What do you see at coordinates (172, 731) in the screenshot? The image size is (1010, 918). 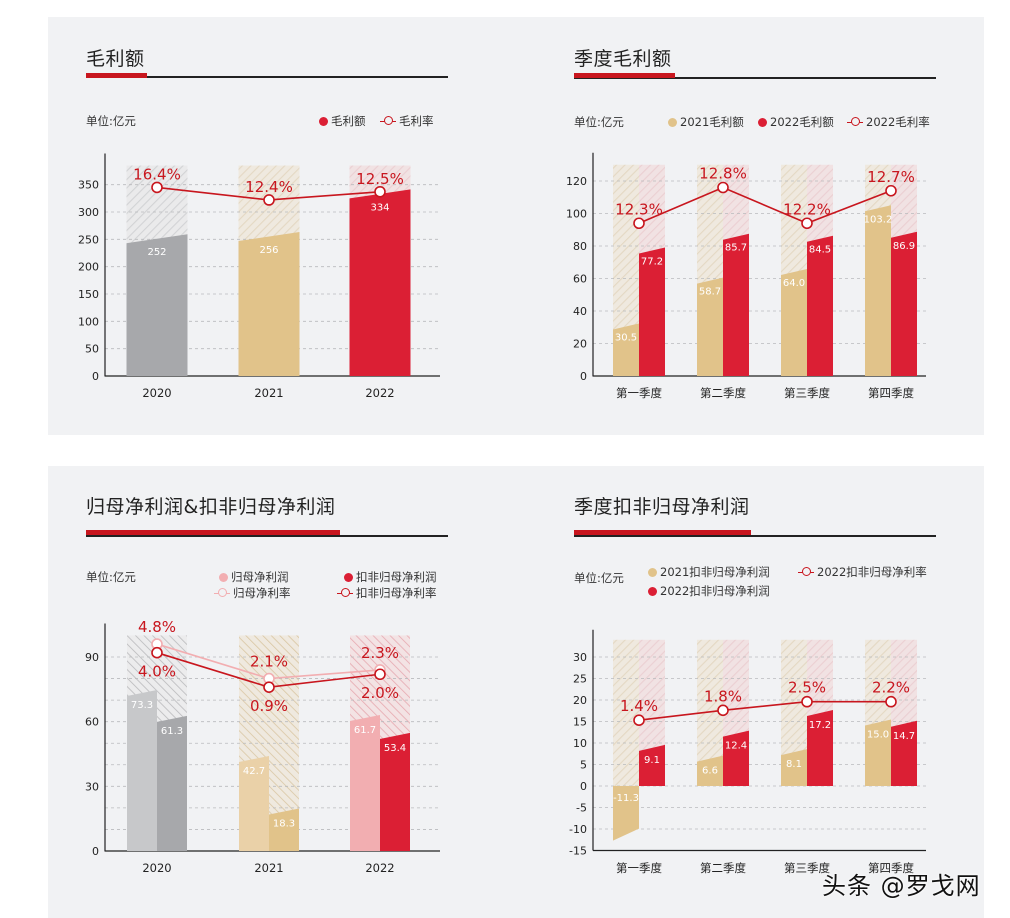 I see `bar-value-label: 61.3` at bounding box center [172, 731].